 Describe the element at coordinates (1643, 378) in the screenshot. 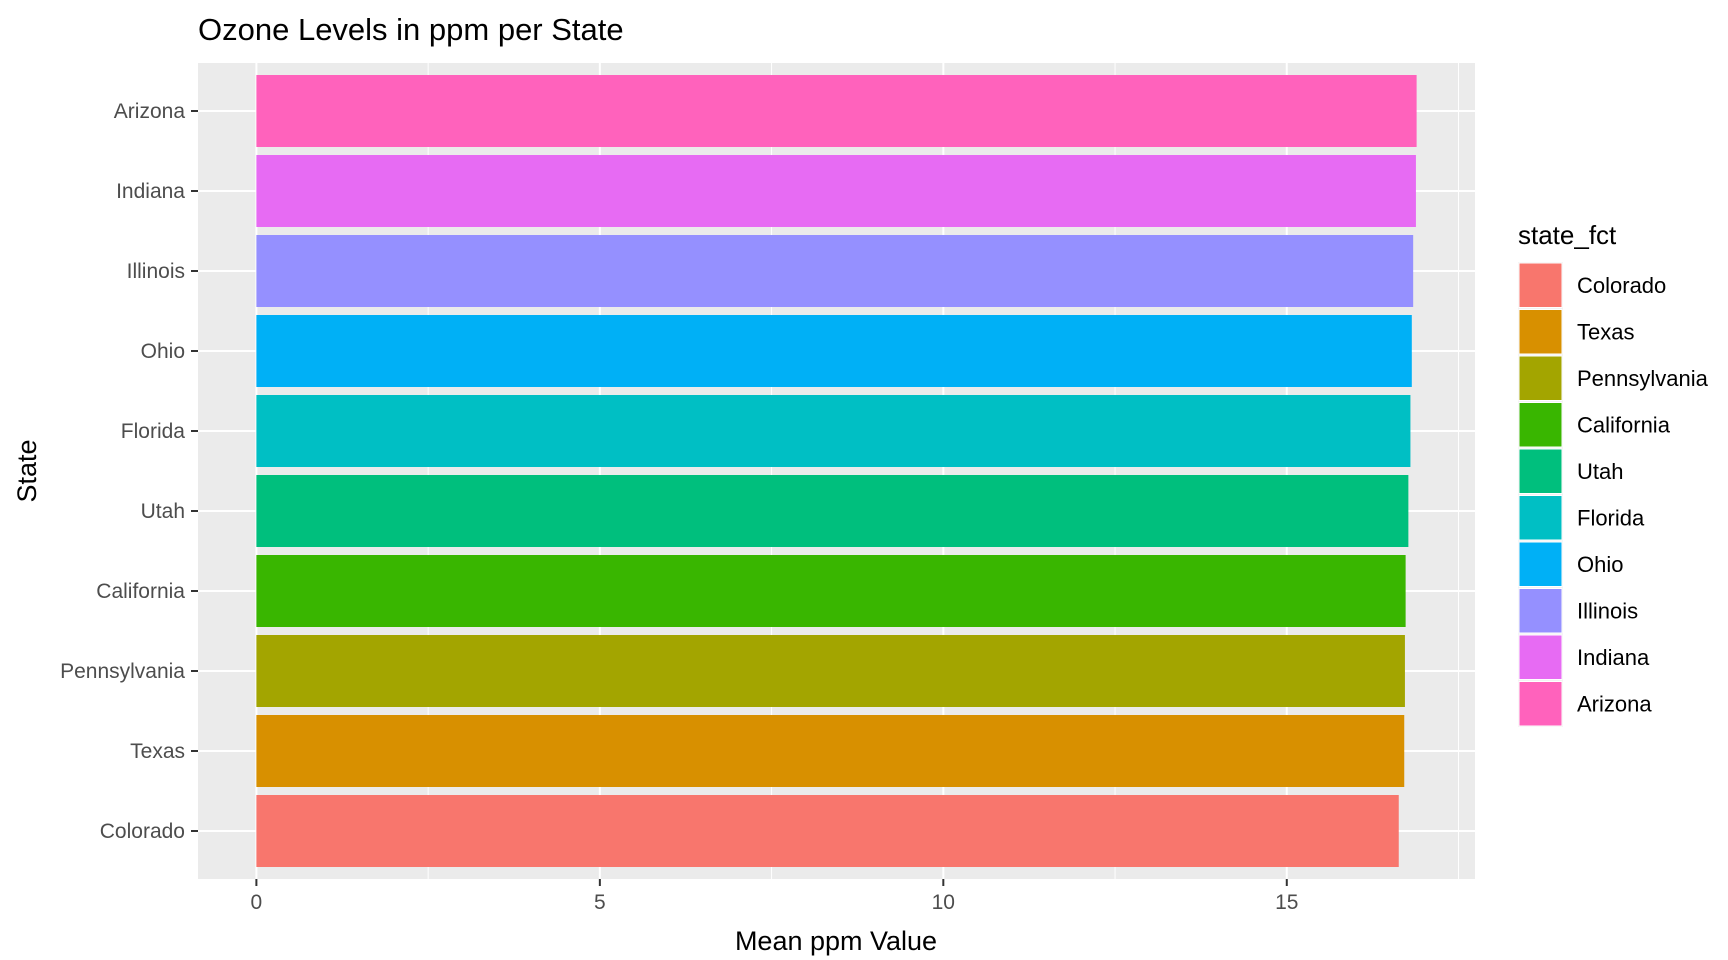

I see `legend-label-pennsylvania: Pennsylvania` at that location.